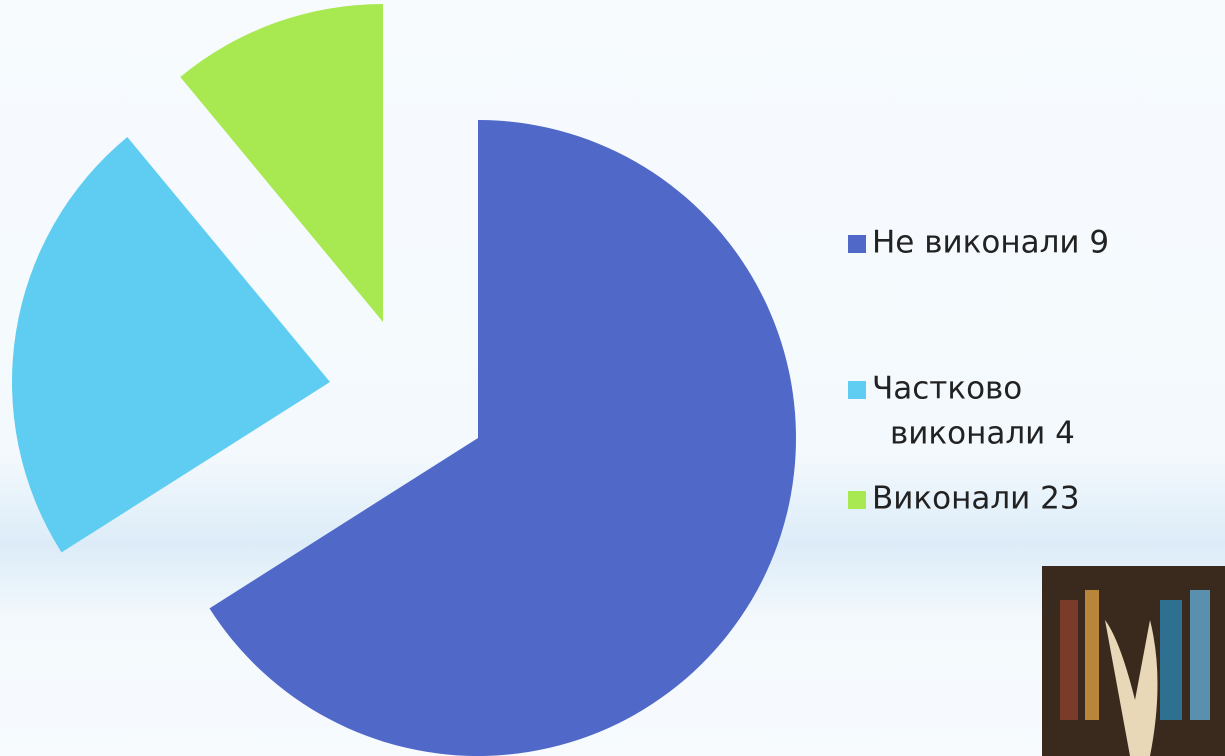 The height and width of the screenshot is (756, 1225). What do you see at coordinates (982, 434) in the screenshot?
I see `legend-label-line: виконали 4` at bounding box center [982, 434].